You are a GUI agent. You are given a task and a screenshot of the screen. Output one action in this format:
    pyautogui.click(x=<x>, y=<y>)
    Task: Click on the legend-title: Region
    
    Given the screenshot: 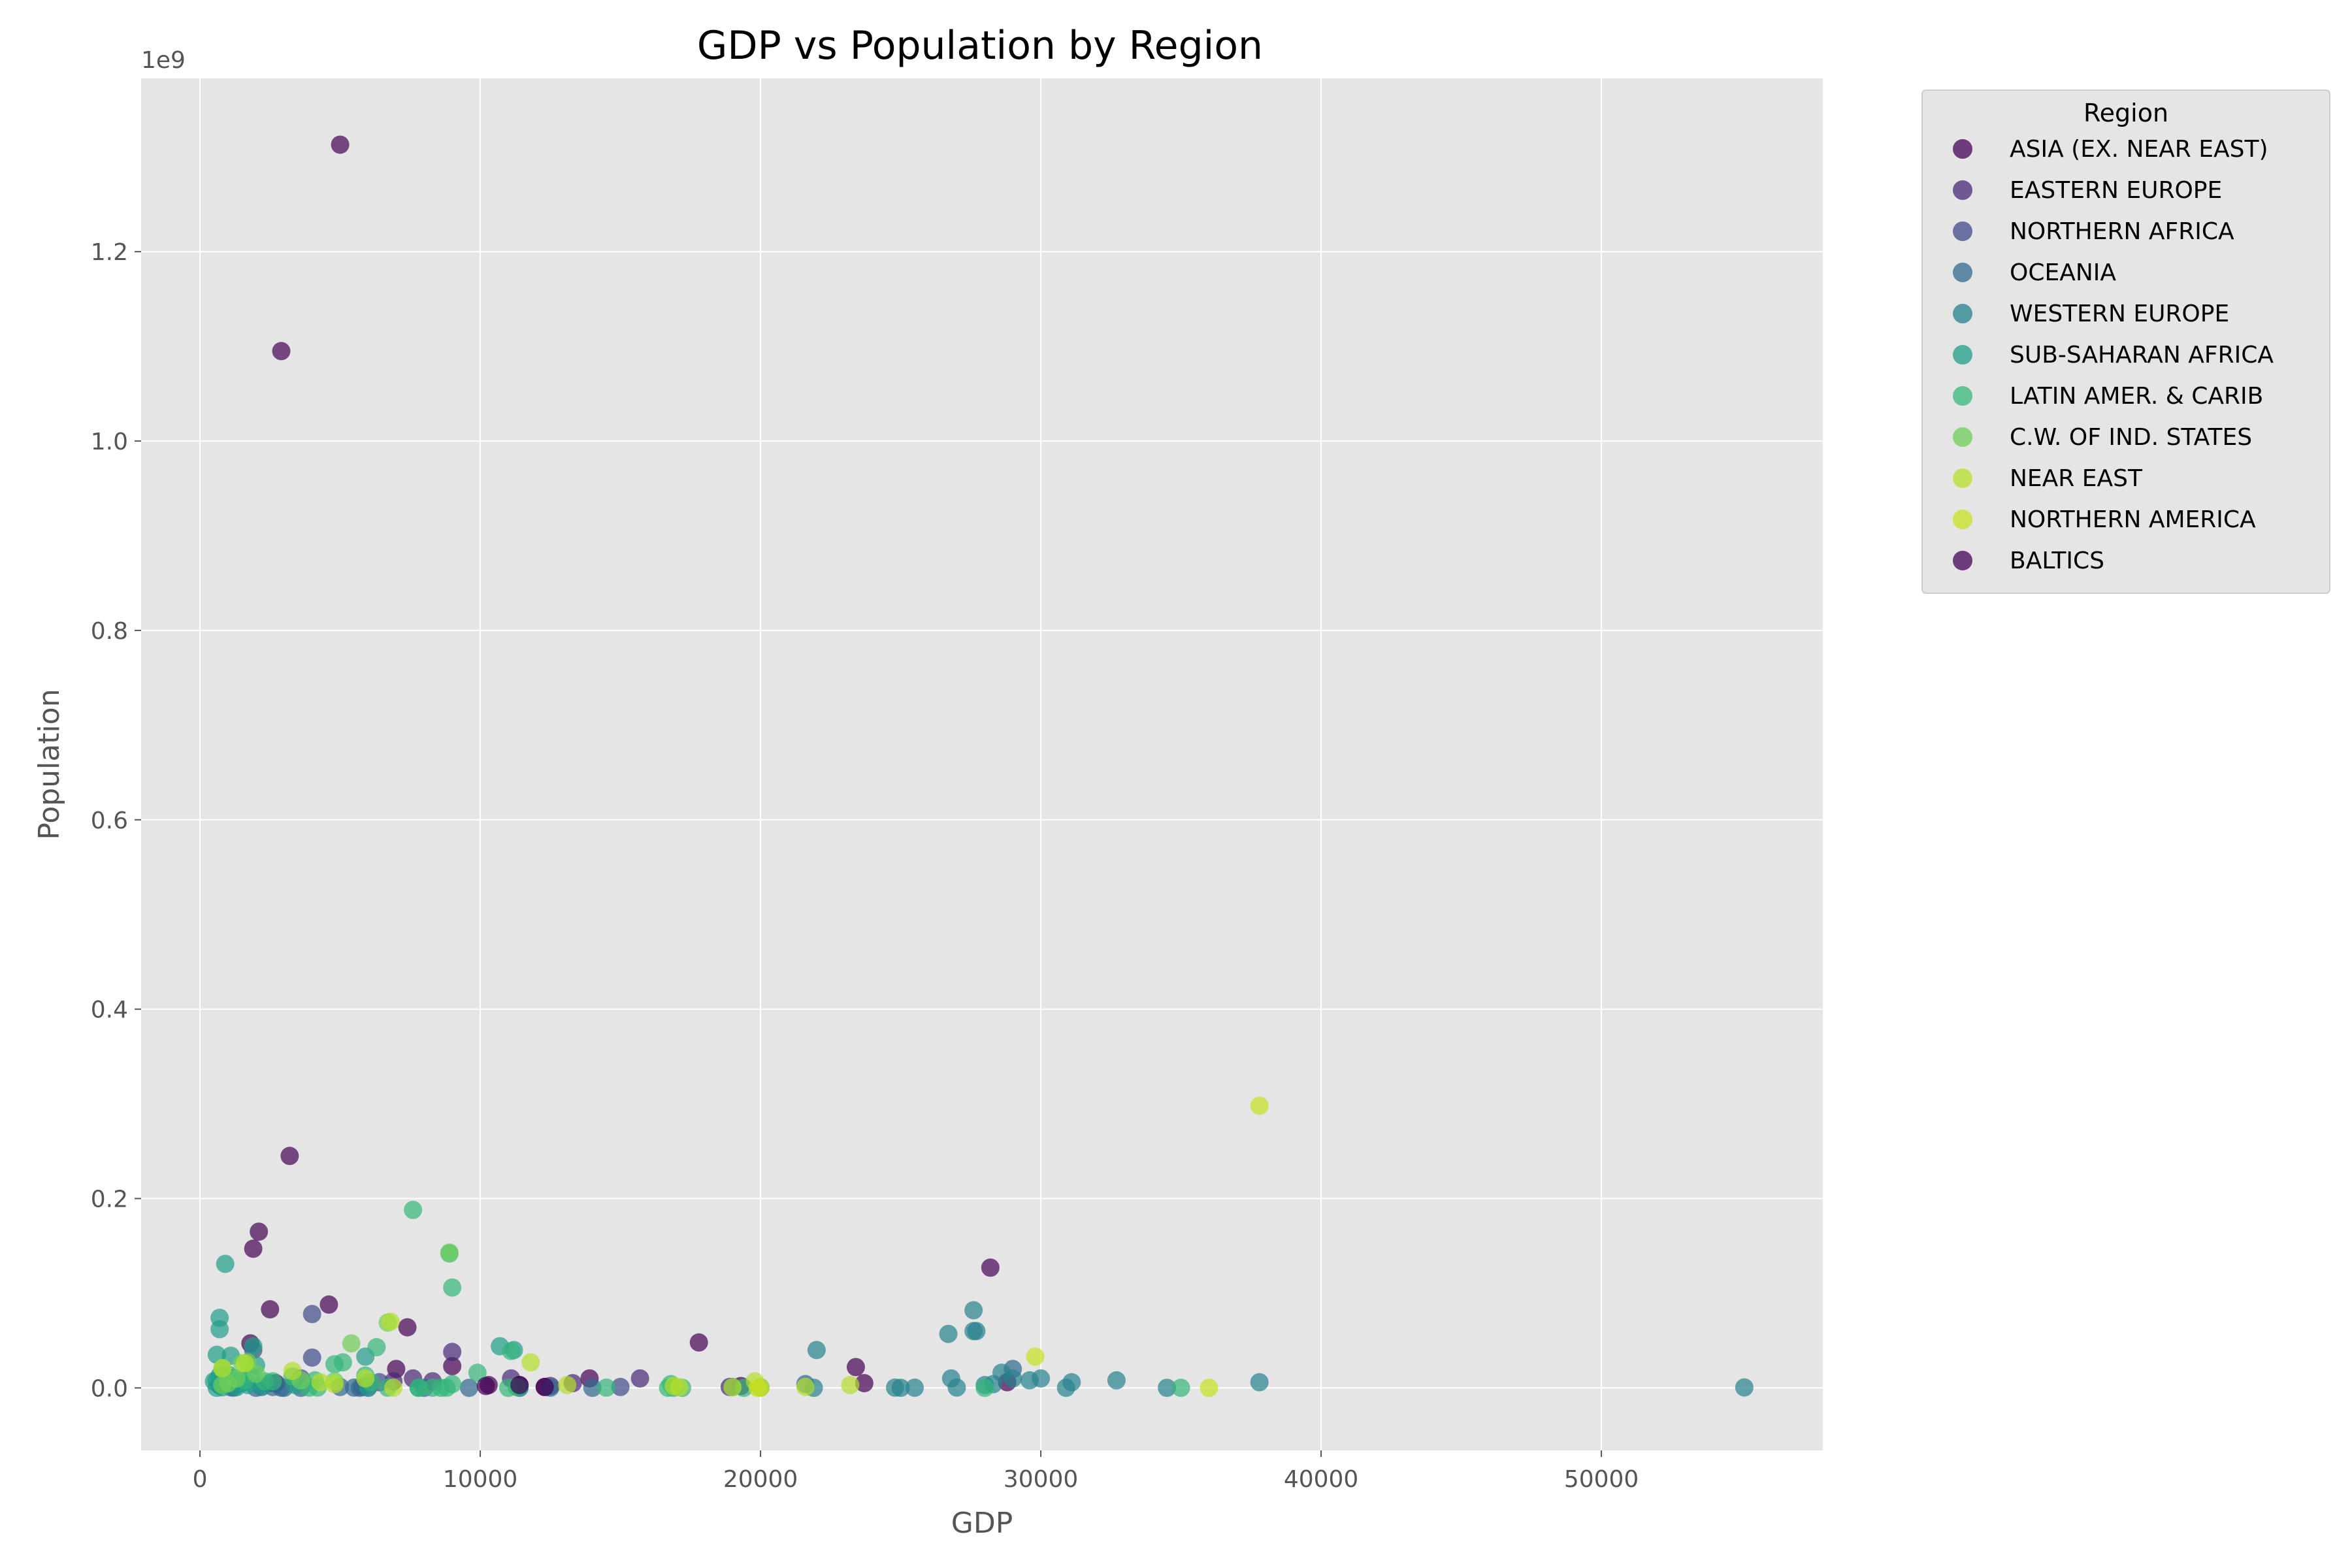 What is the action you would take?
    pyautogui.click(x=2125, y=113)
    